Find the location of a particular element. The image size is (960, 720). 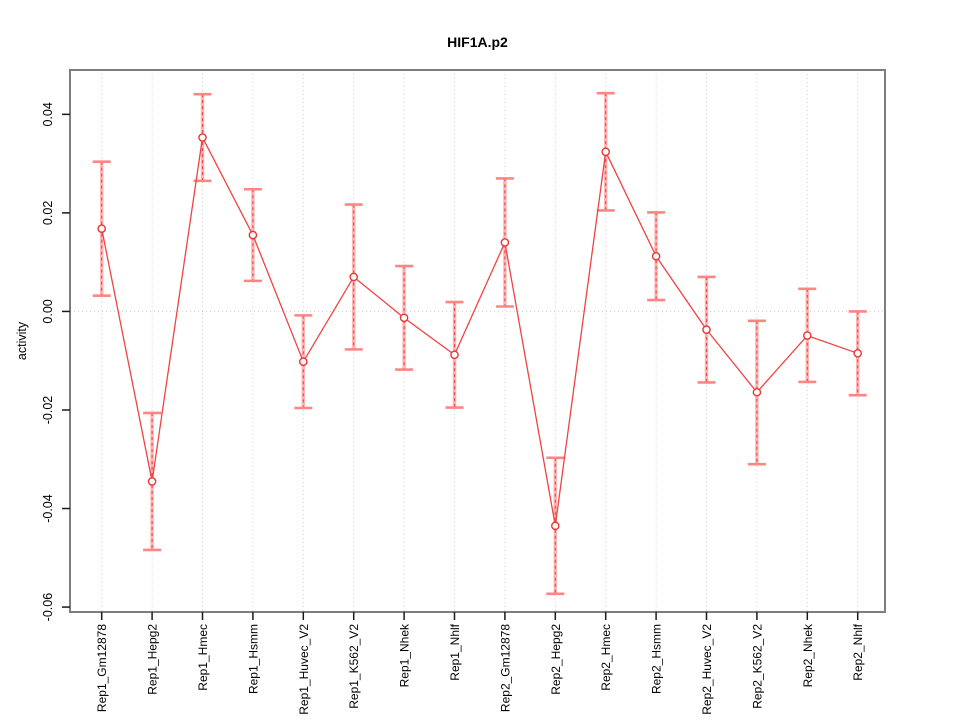

x-tick-label: Rep1_Hepg2 is located at coordinates (153, 659).